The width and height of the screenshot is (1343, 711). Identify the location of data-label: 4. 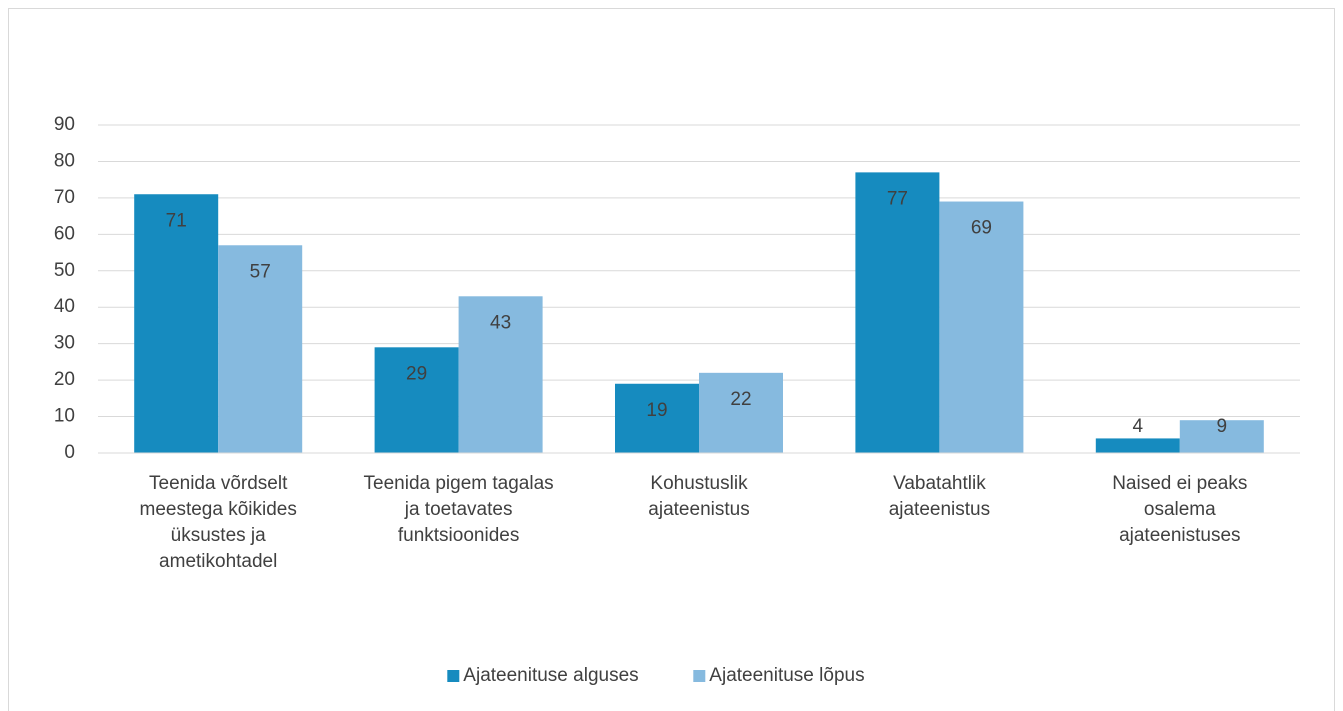
(1138, 426).